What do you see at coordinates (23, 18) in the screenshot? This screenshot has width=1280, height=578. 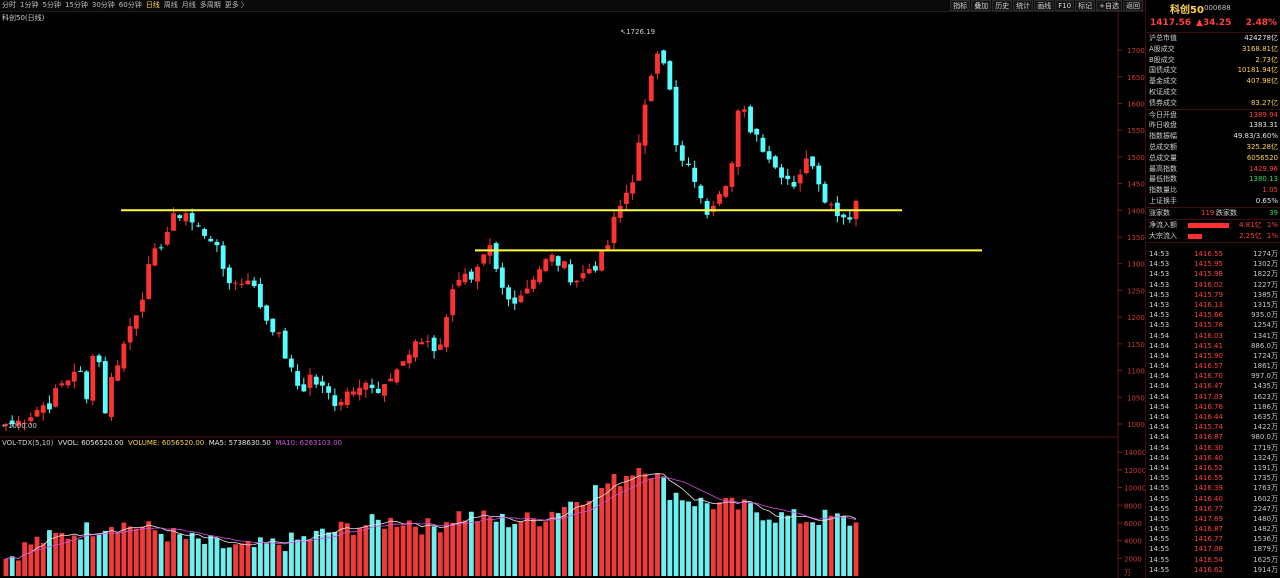 I see `chart-title: 科创50(日线)` at bounding box center [23, 18].